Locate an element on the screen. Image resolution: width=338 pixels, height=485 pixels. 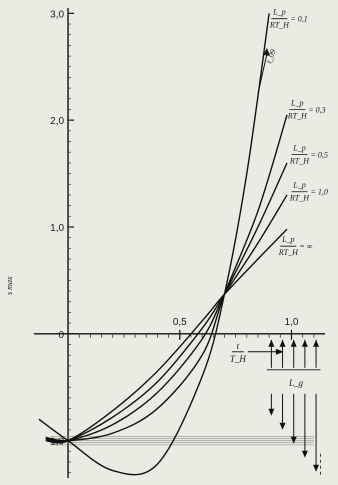
y-tick-label-0: 3,0 is located at coordinates (57, 14).